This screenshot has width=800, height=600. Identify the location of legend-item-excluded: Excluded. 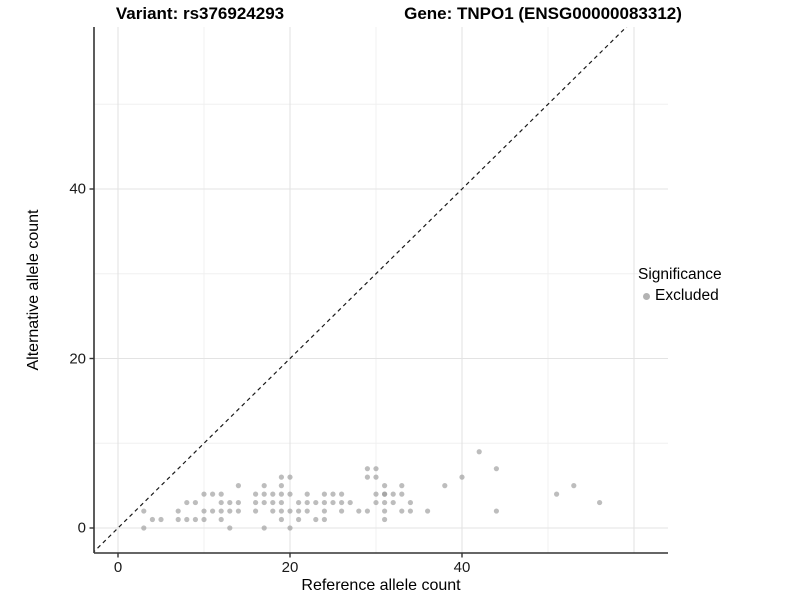
(680, 296).